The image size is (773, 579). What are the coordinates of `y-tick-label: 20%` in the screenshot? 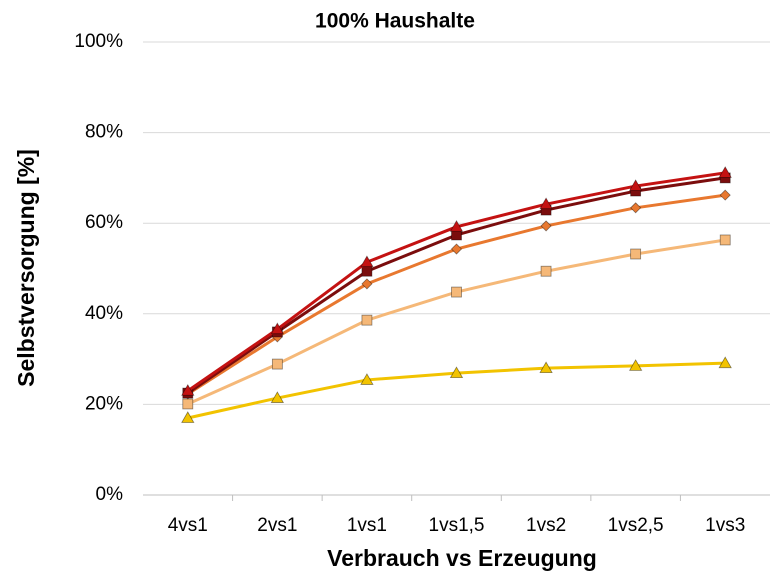 It's located at (104, 403).